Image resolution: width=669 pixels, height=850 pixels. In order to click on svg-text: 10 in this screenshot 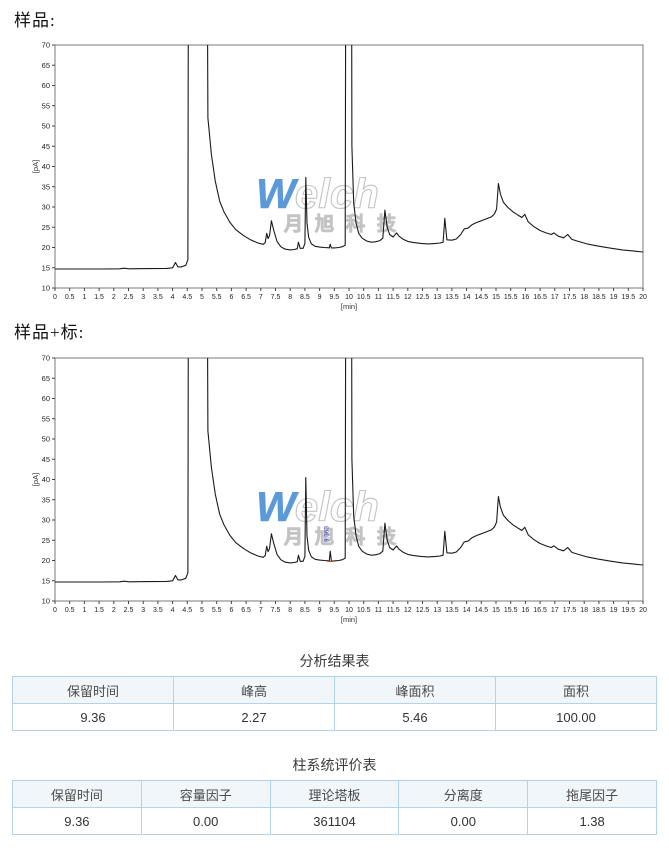, I will do `click(46, 288)`.